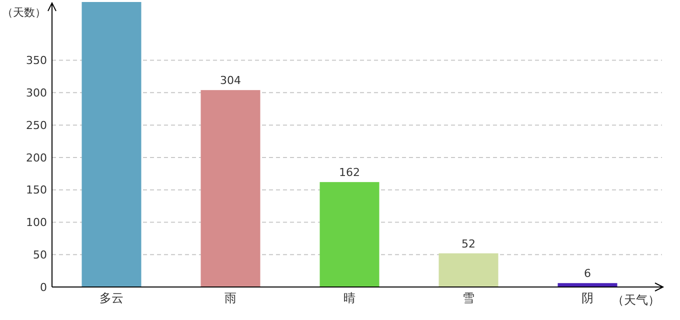  Describe the element at coordinates (43, 287) in the screenshot. I see `y-tick-label: 0` at that location.